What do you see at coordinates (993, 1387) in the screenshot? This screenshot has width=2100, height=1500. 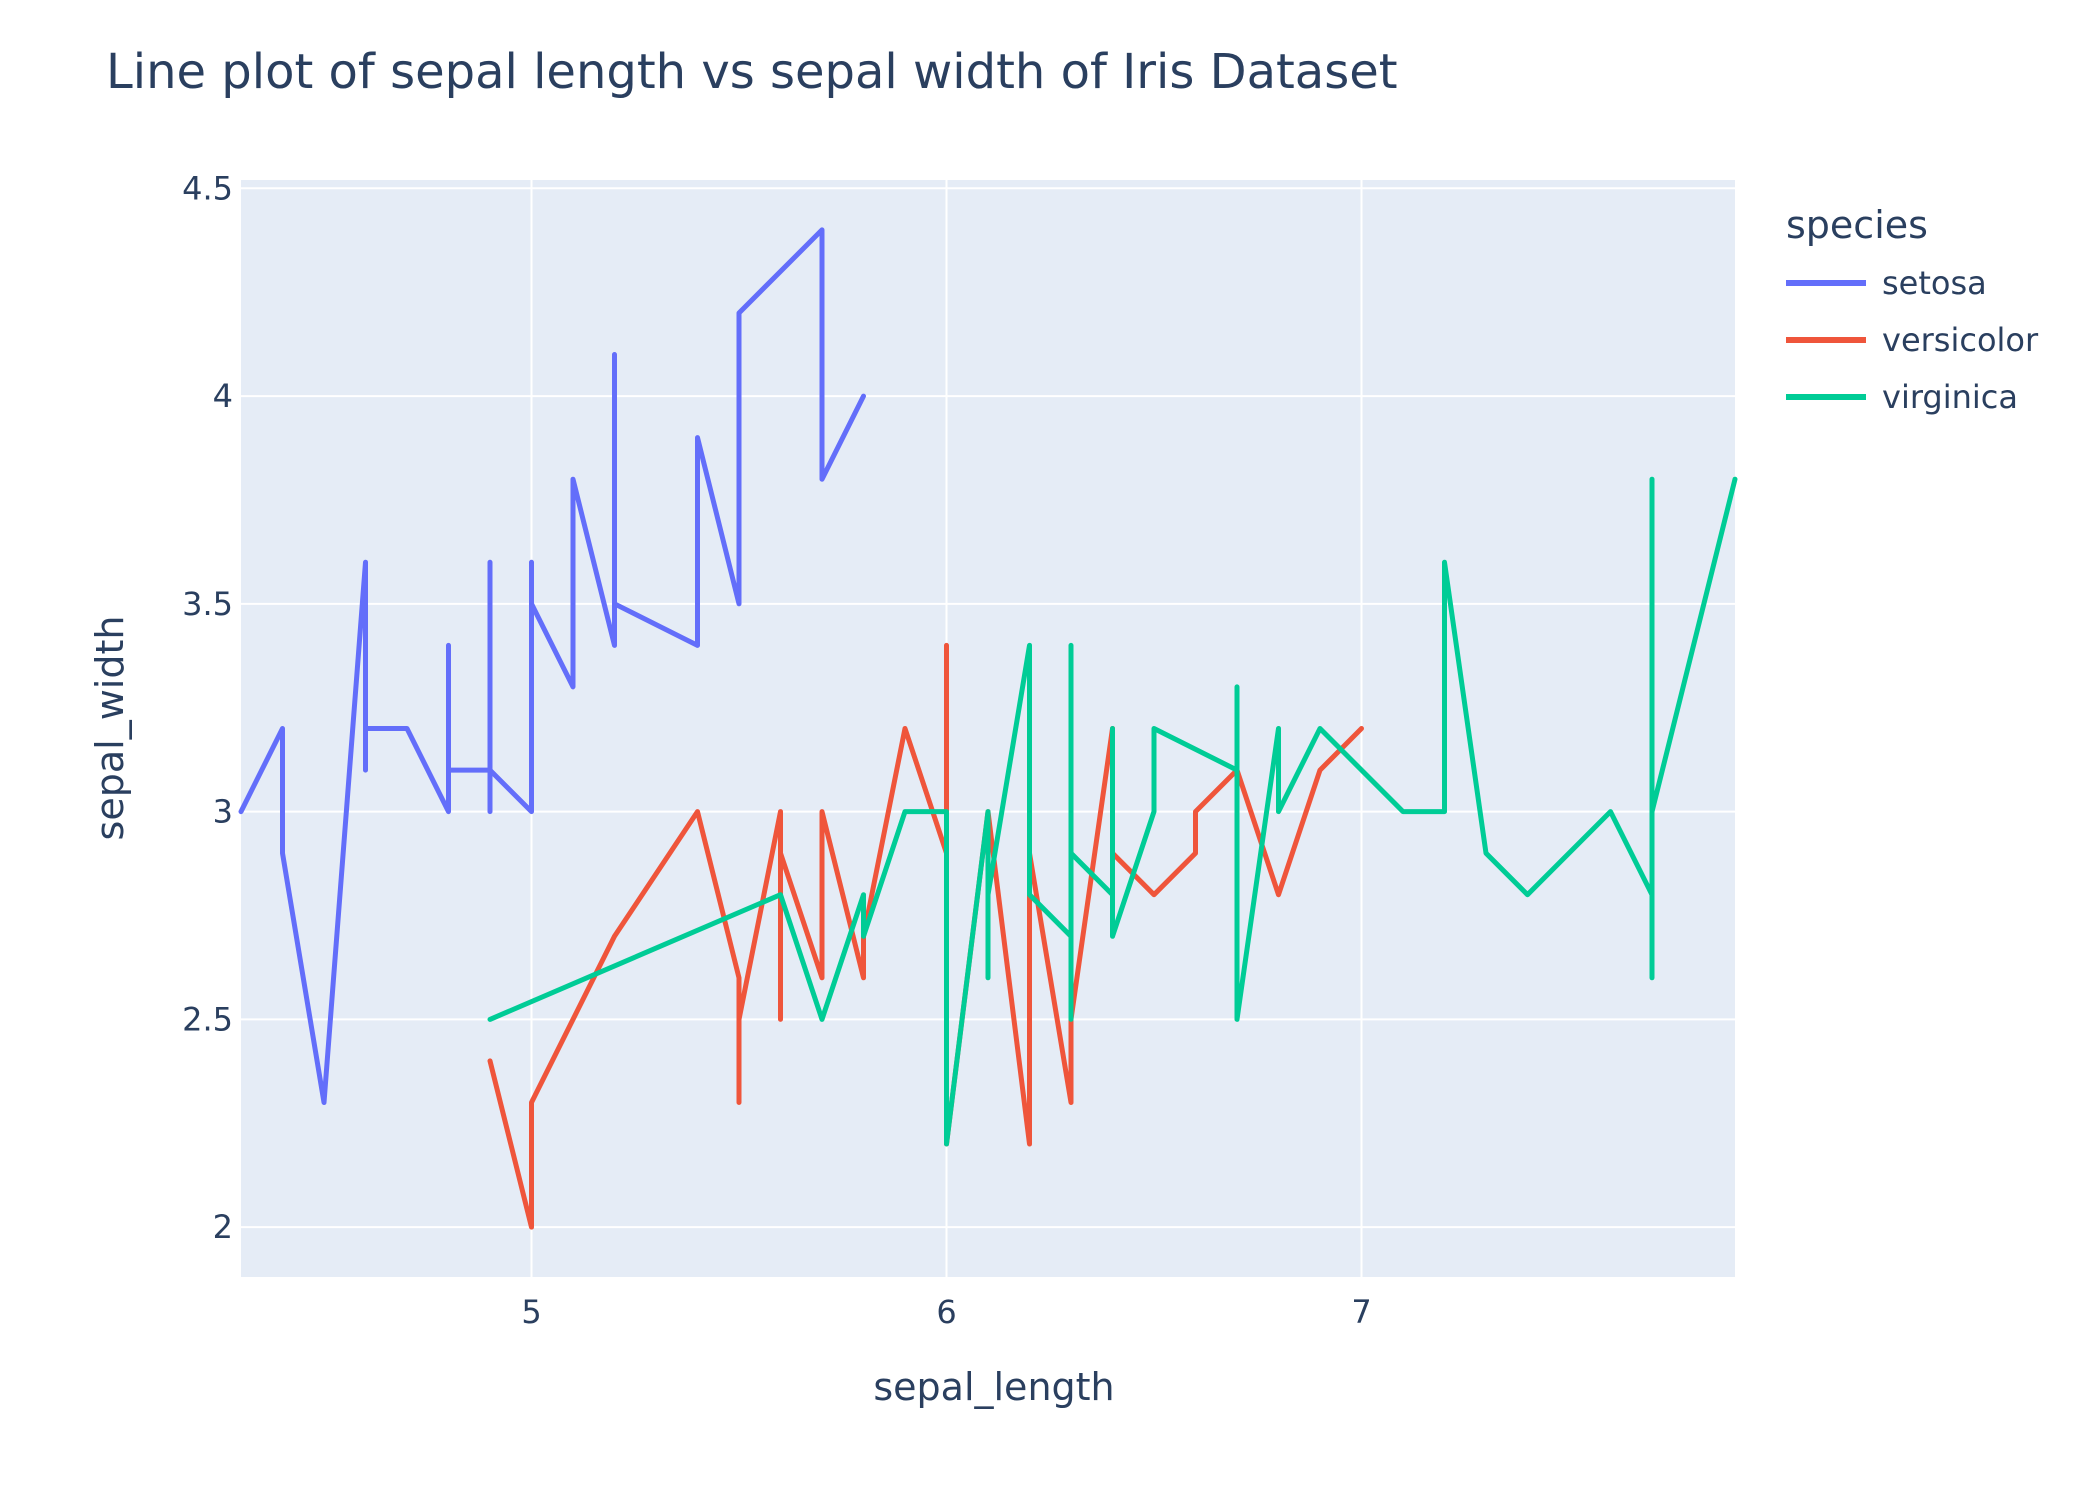 I see `x-axis-title: sepal_length` at bounding box center [993, 1387].